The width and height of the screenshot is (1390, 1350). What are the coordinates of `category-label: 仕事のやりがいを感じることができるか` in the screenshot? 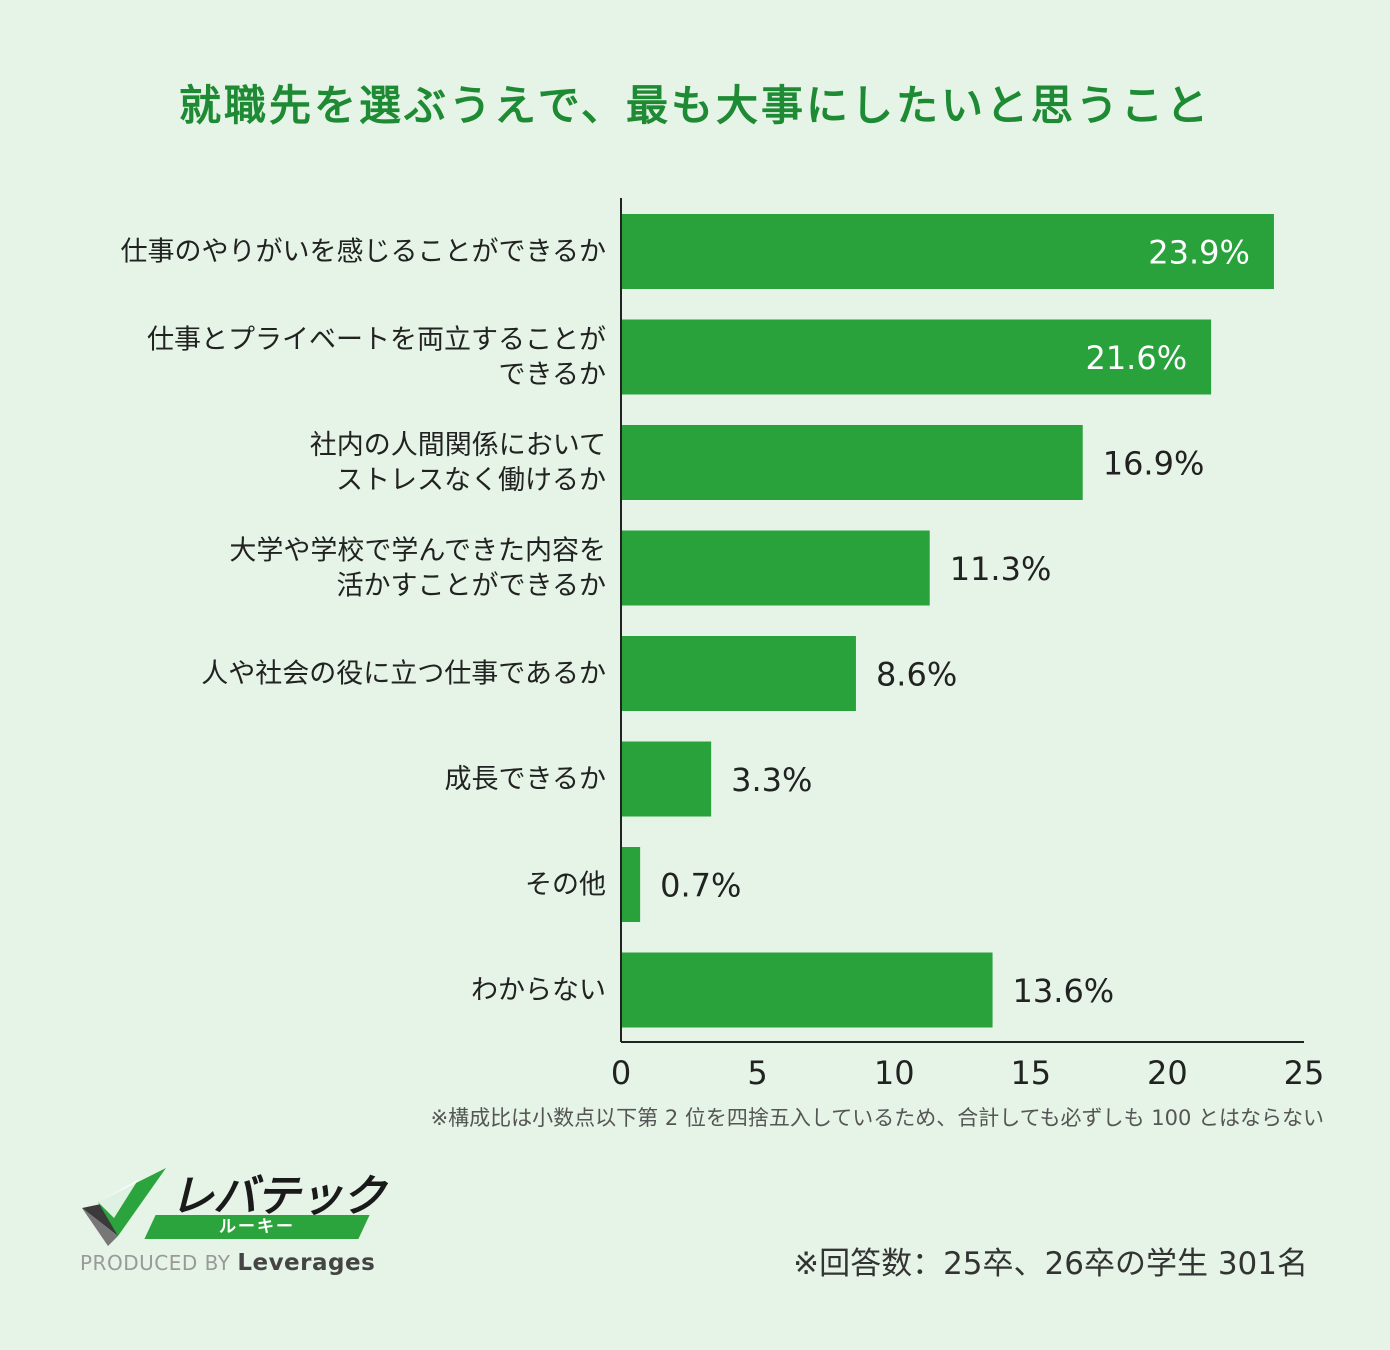 It's located at (363, 252).